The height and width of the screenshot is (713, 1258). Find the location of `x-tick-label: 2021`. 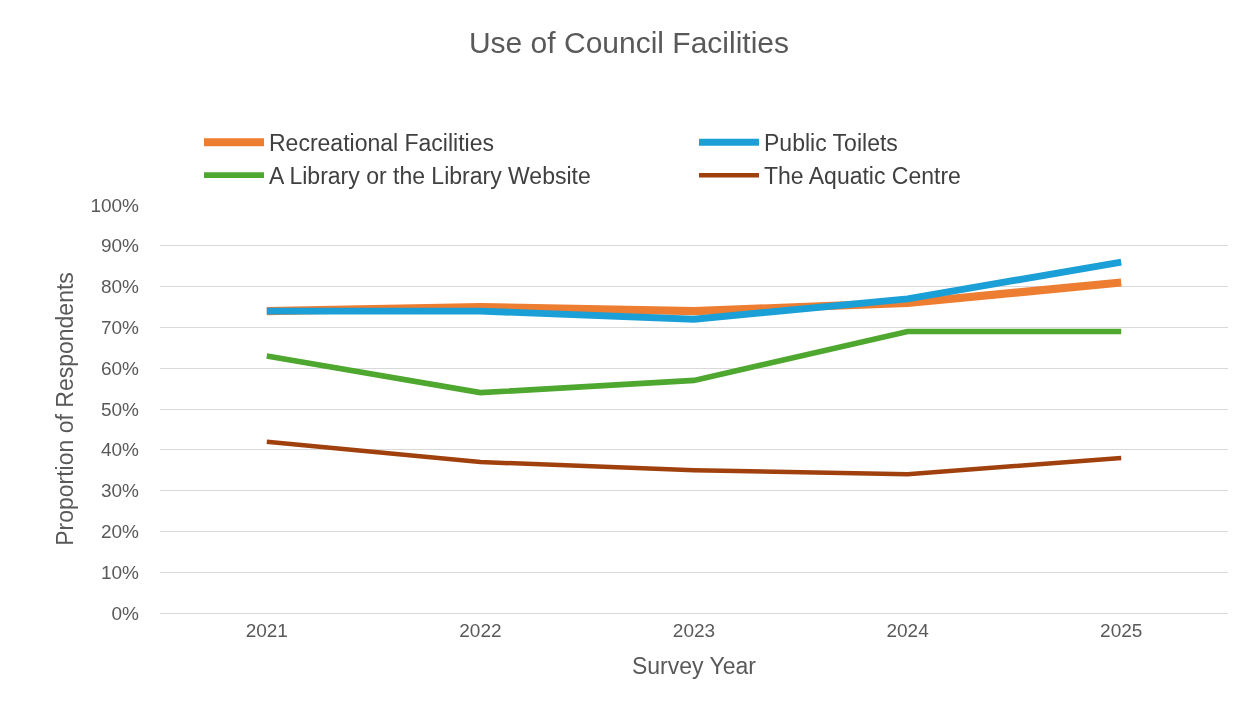

x-tick-label: 2021 is located at coordinates (266, 630).